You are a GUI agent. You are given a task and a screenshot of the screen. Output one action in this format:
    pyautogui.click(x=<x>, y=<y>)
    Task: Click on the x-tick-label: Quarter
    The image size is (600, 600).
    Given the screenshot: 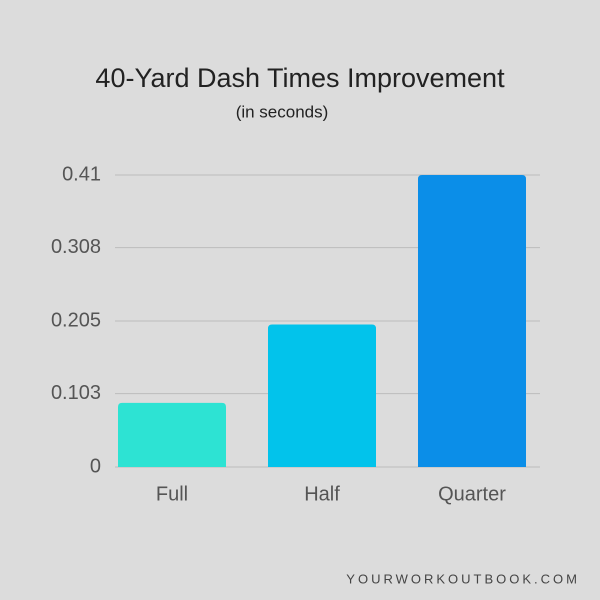 What is the action you would take?
    pyautogui.click(x=472, y=494)
    